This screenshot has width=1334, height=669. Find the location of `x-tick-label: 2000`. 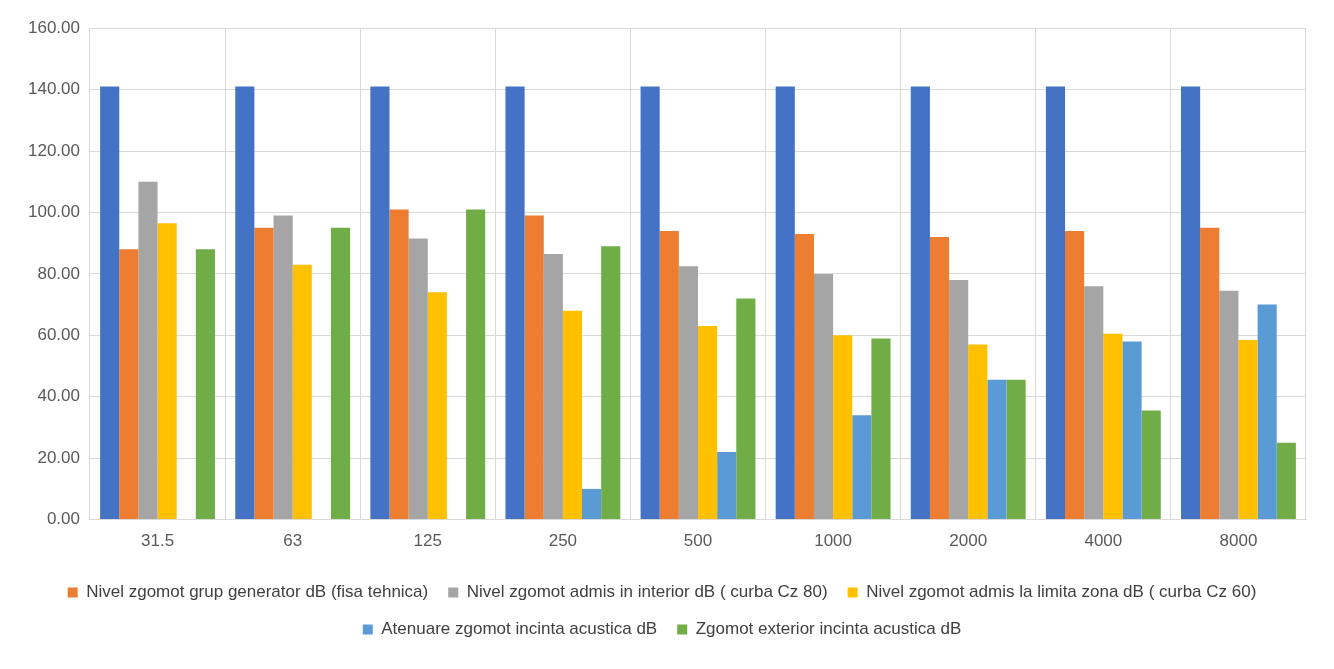

x-tick-label: 2000 is located at coordinates (968, 541).